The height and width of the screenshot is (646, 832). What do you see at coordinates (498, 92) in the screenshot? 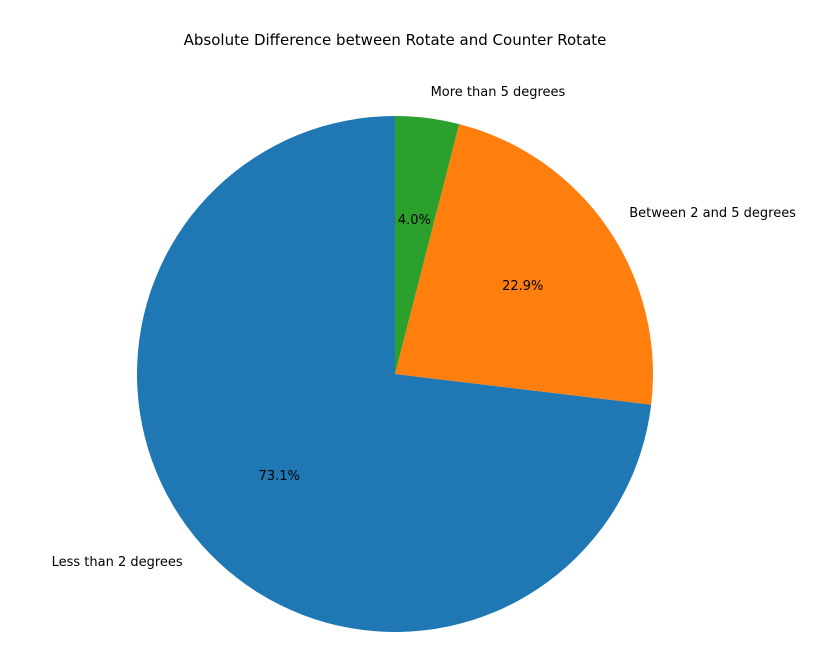
I see `pie-category-label-3: More than 5 degrees` at bounding box center [498, 92].